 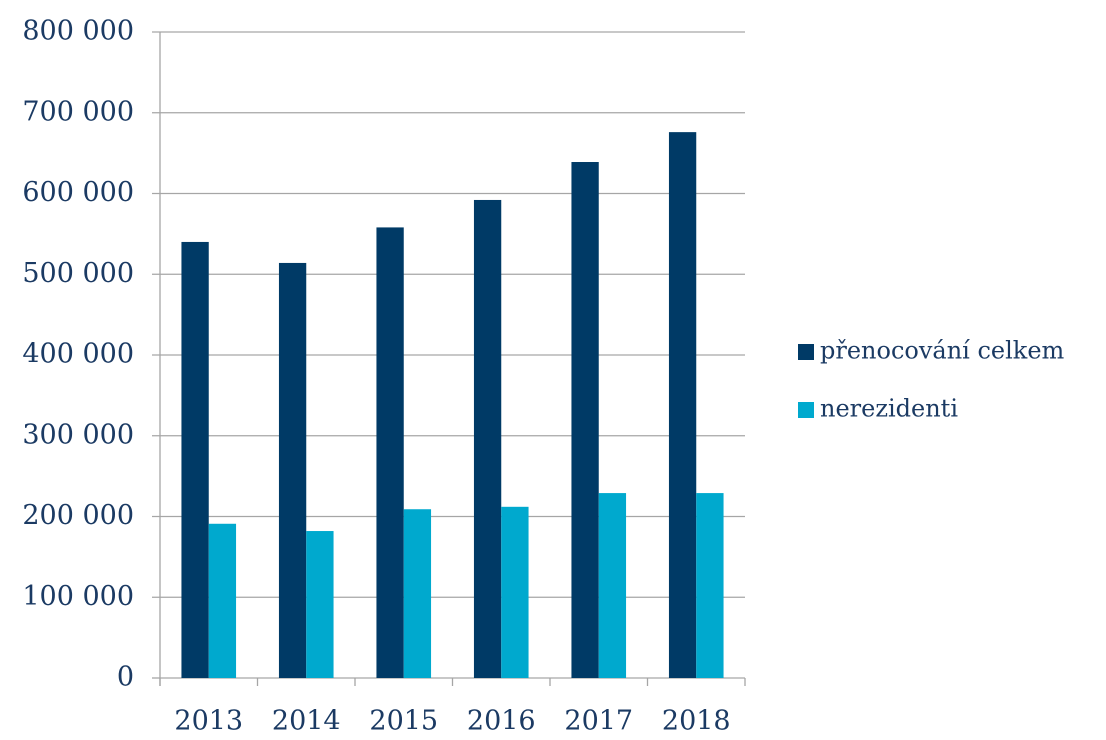 I want to click on x-tick-label: 2016, so click(x=501, y=721).